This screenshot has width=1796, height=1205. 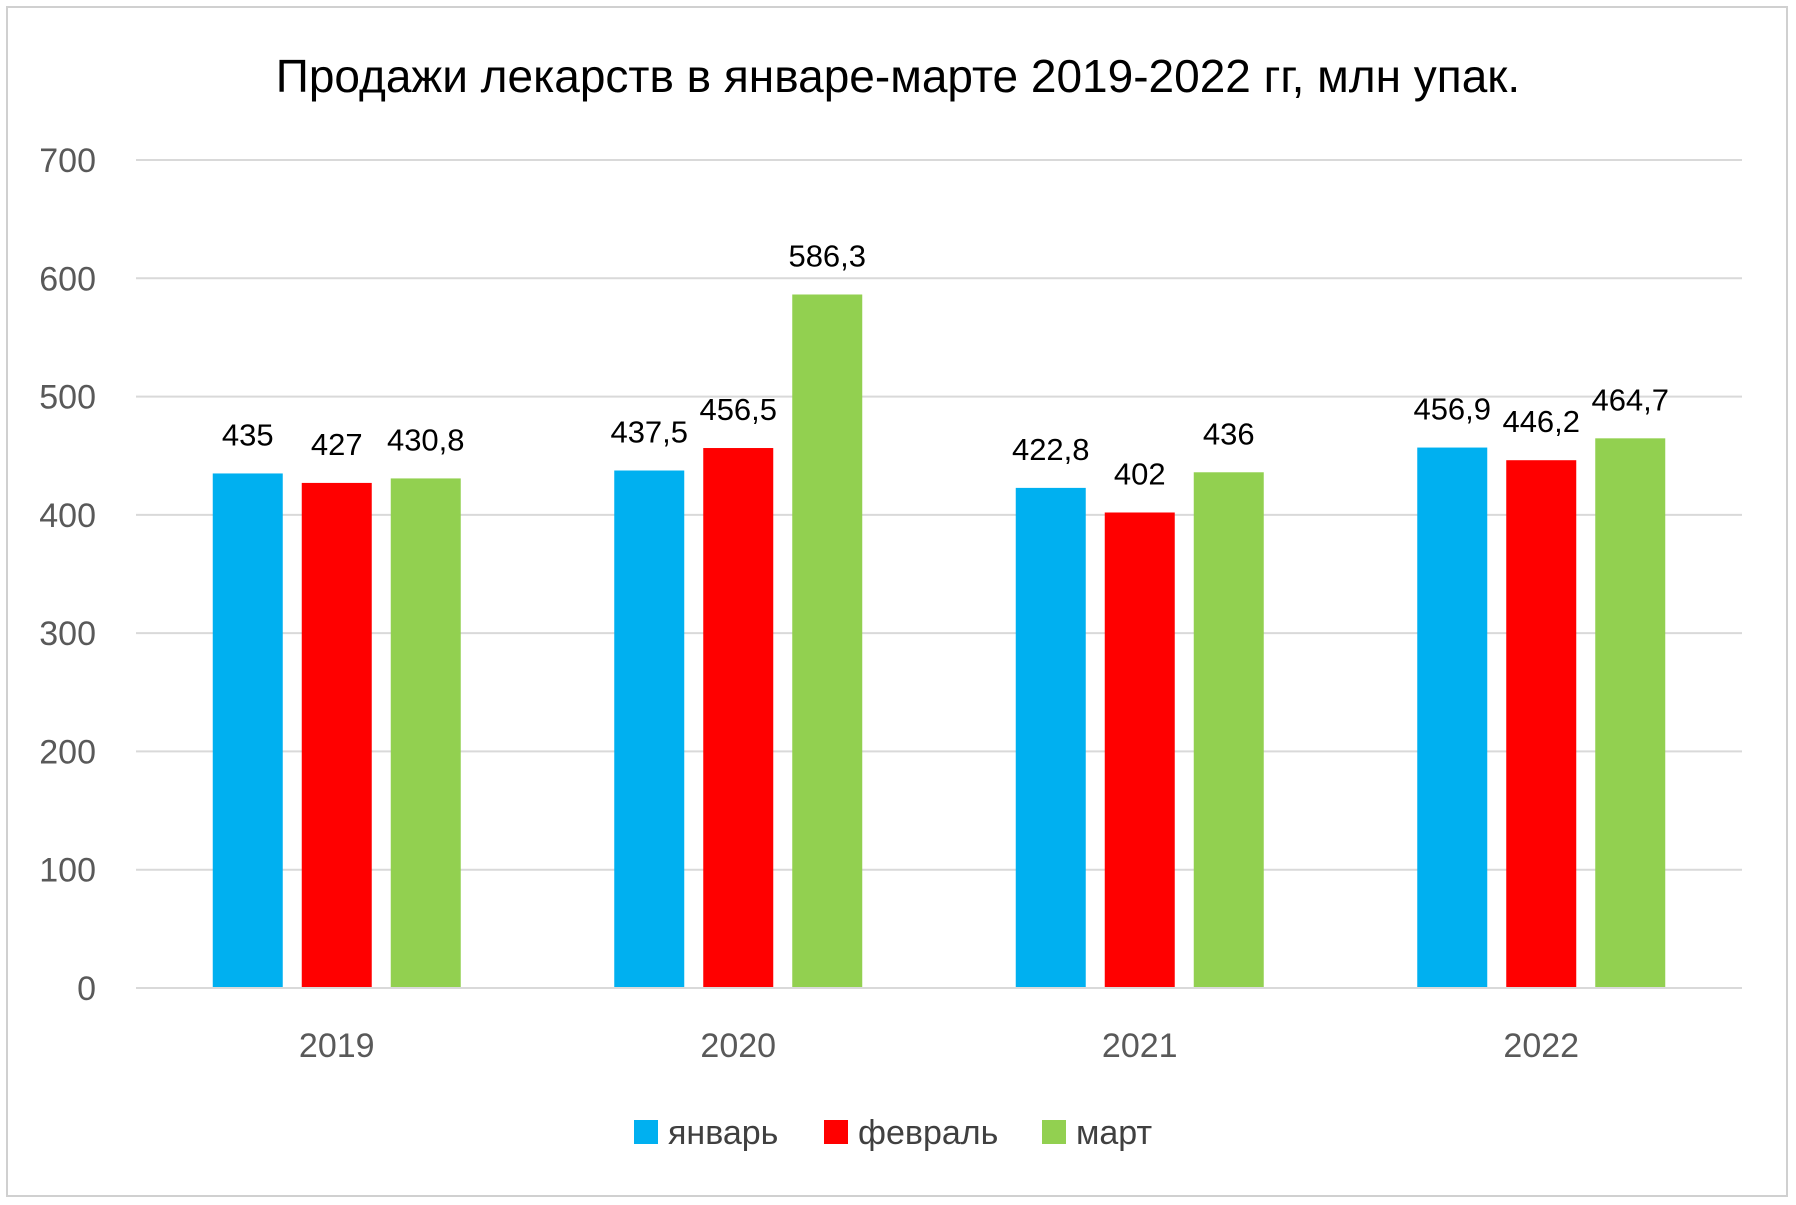 What do you see at coordinates (67, 516) in the screenshot?
I see `y-tick-label: 400` at bounding box center [67, 516].